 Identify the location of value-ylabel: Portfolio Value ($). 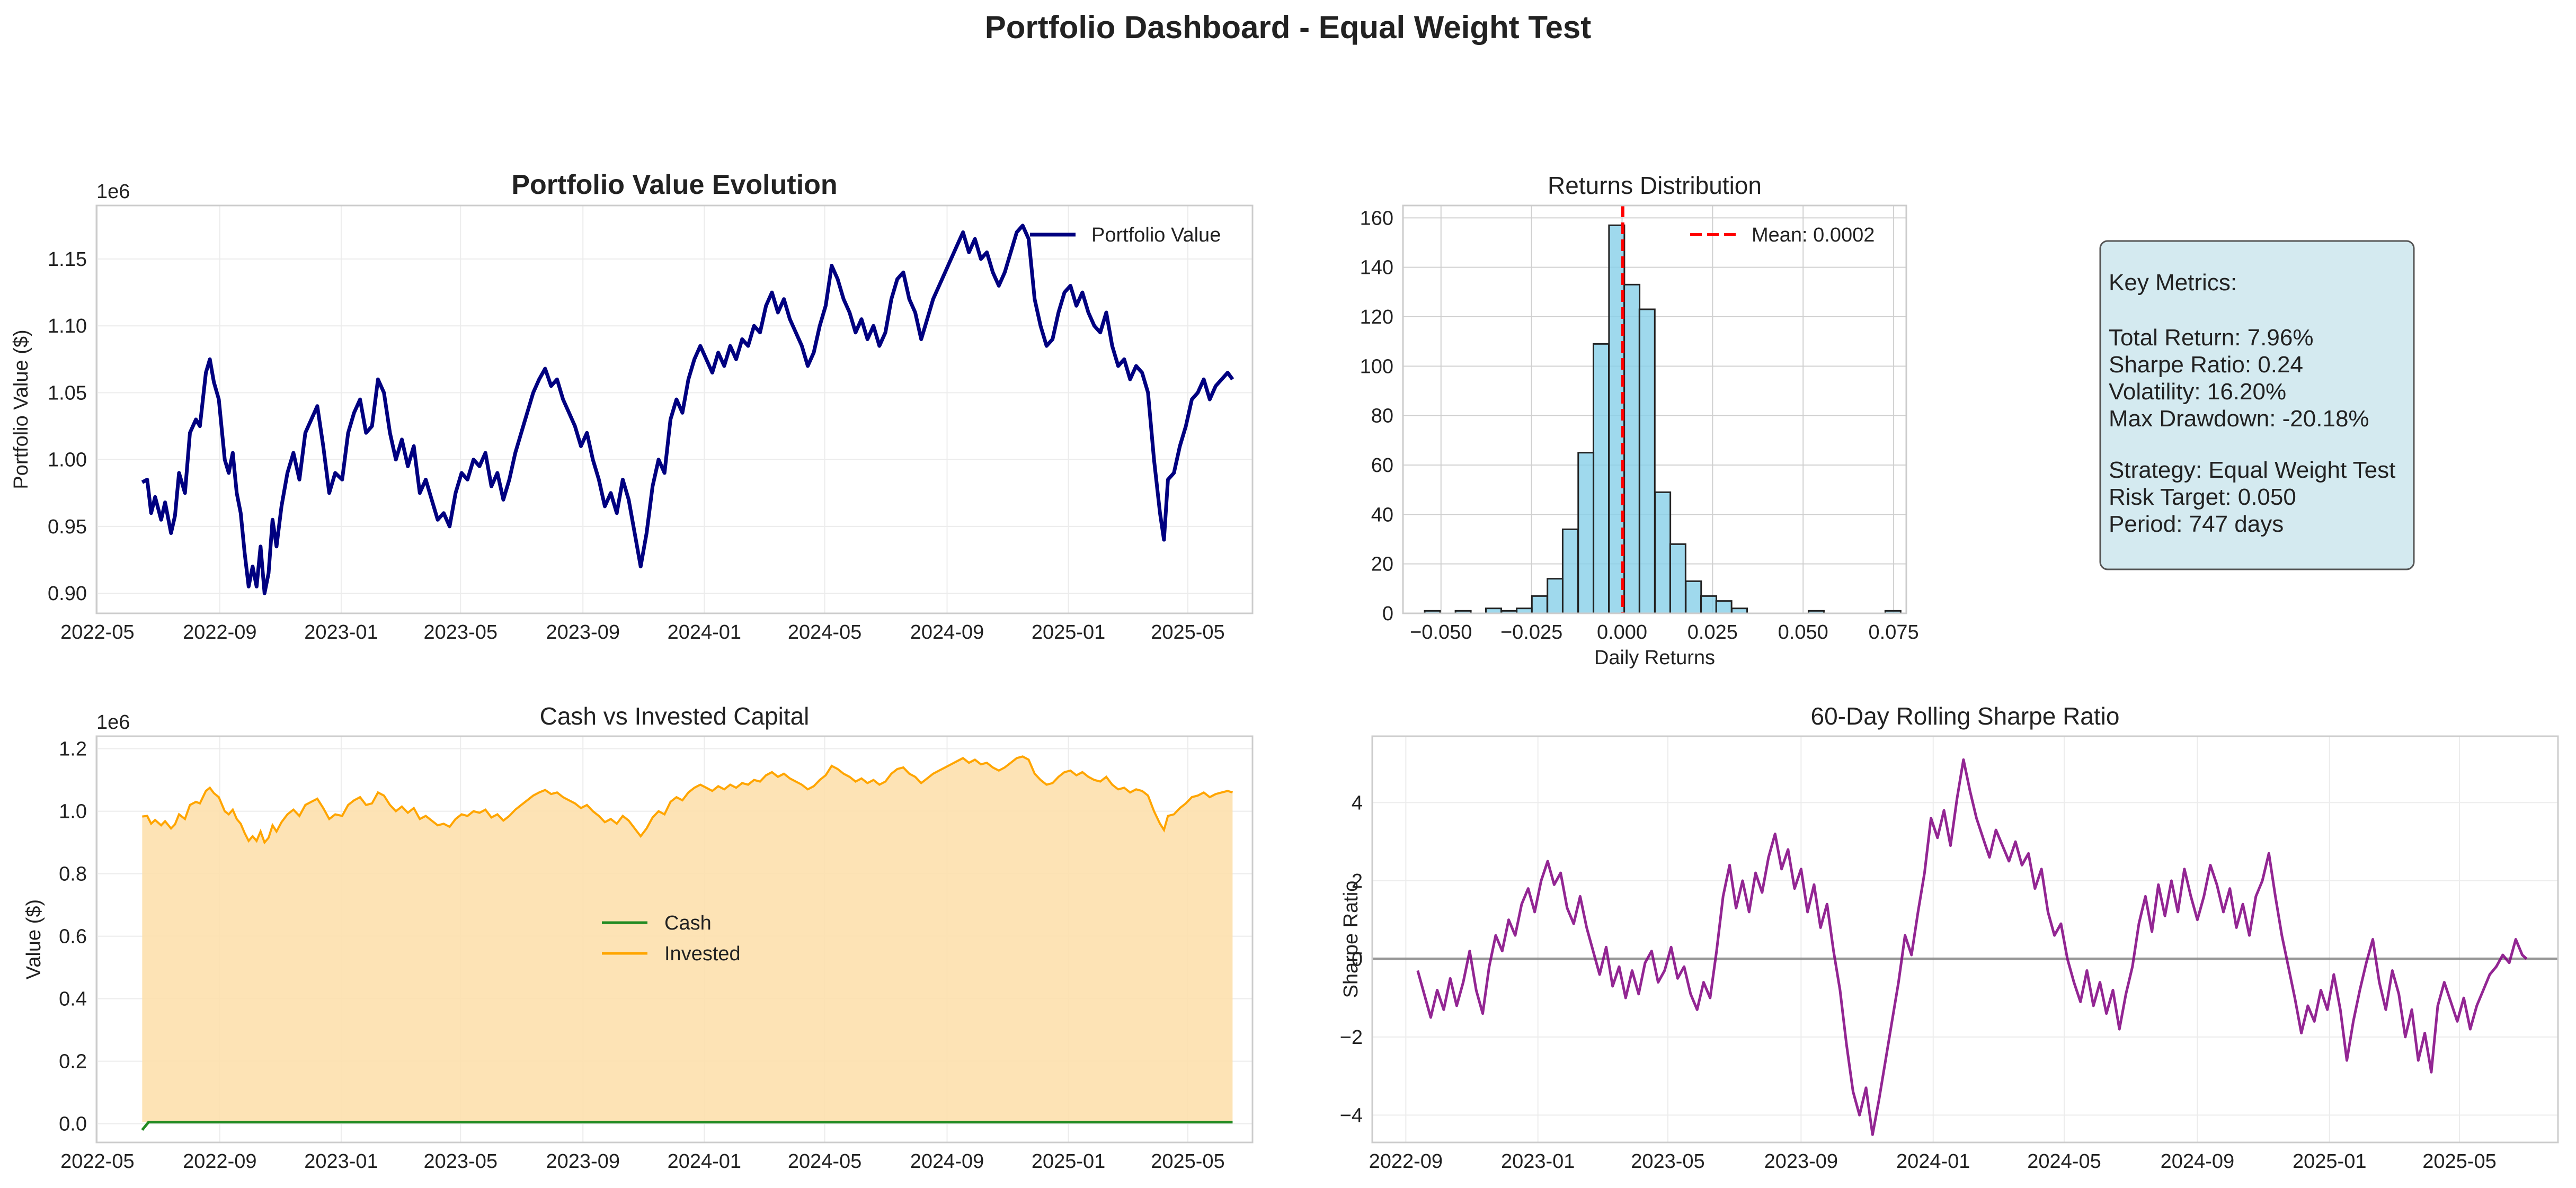
(21, 409).